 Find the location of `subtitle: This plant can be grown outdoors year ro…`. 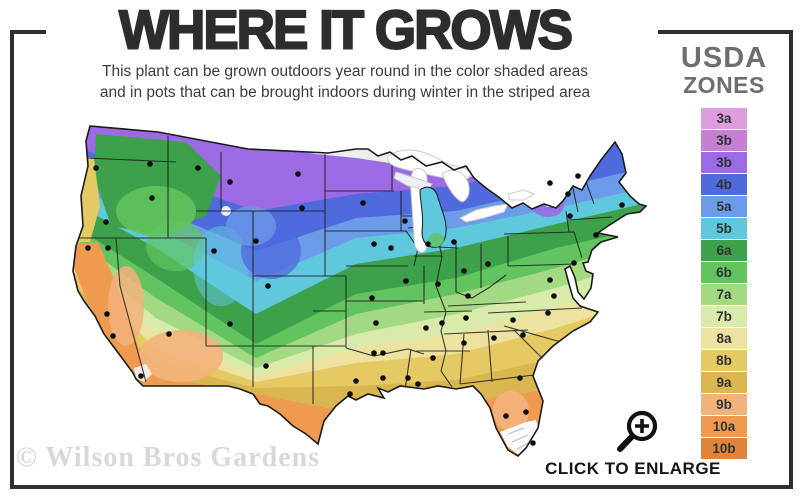

subtitle: This plant can be grown outdoors year ro… is located at coordinates (345, 83).